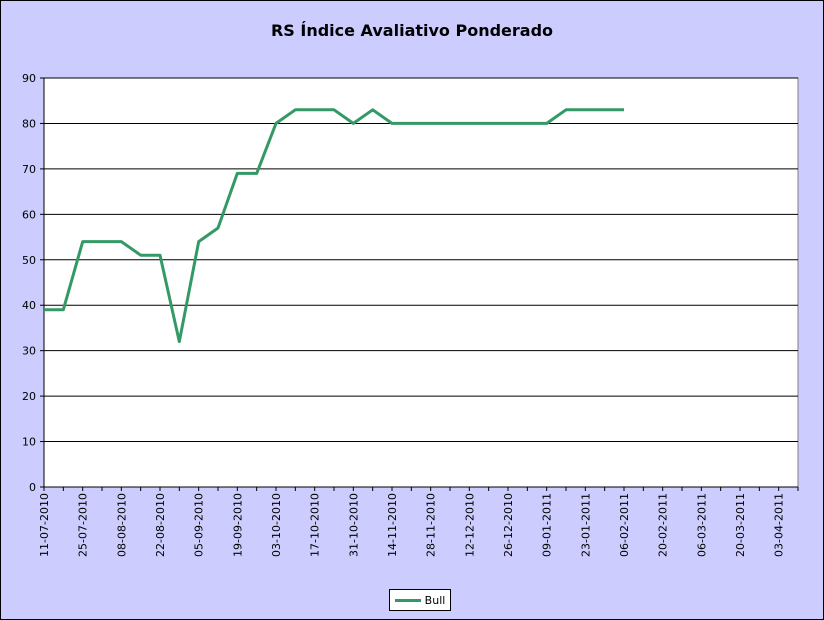 The height and width of the screenshot is (620, 824). What do you see at coordinates (624, 525) in the screenshot?
I see `x-tick-label: 06-02-2011` at bounding box center [624, 525].